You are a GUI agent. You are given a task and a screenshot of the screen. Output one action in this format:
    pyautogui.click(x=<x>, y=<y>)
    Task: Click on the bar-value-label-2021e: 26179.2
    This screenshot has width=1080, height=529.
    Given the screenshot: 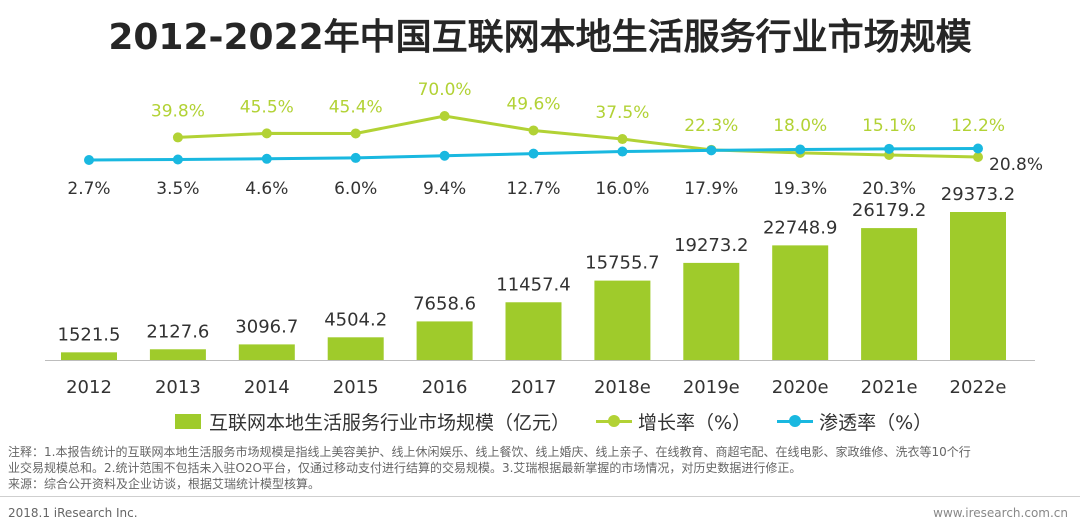 What is the action you would take?
    pyautogui.click(x=889, y=210)
    